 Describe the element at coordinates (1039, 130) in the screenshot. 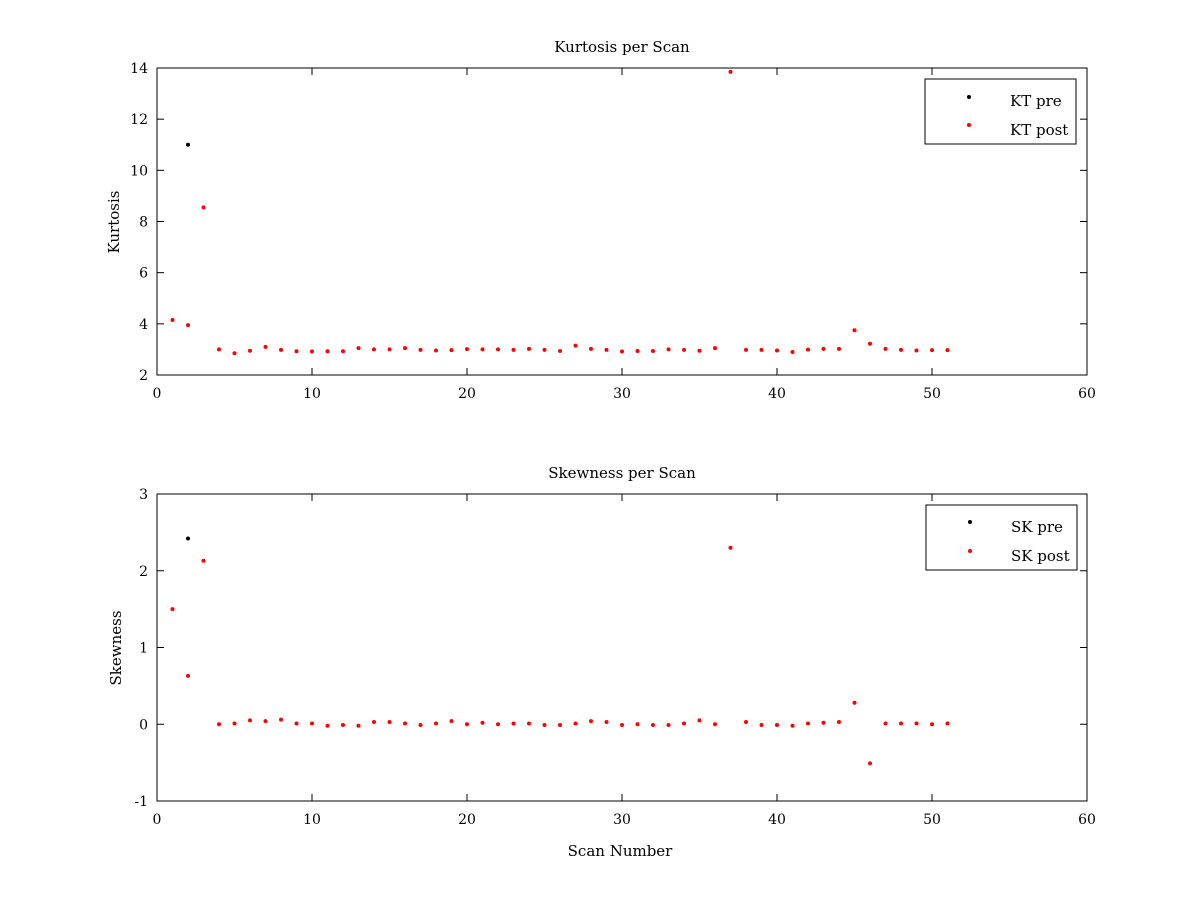

I see `kurtosis-legend-post-label: KT post` at that location.